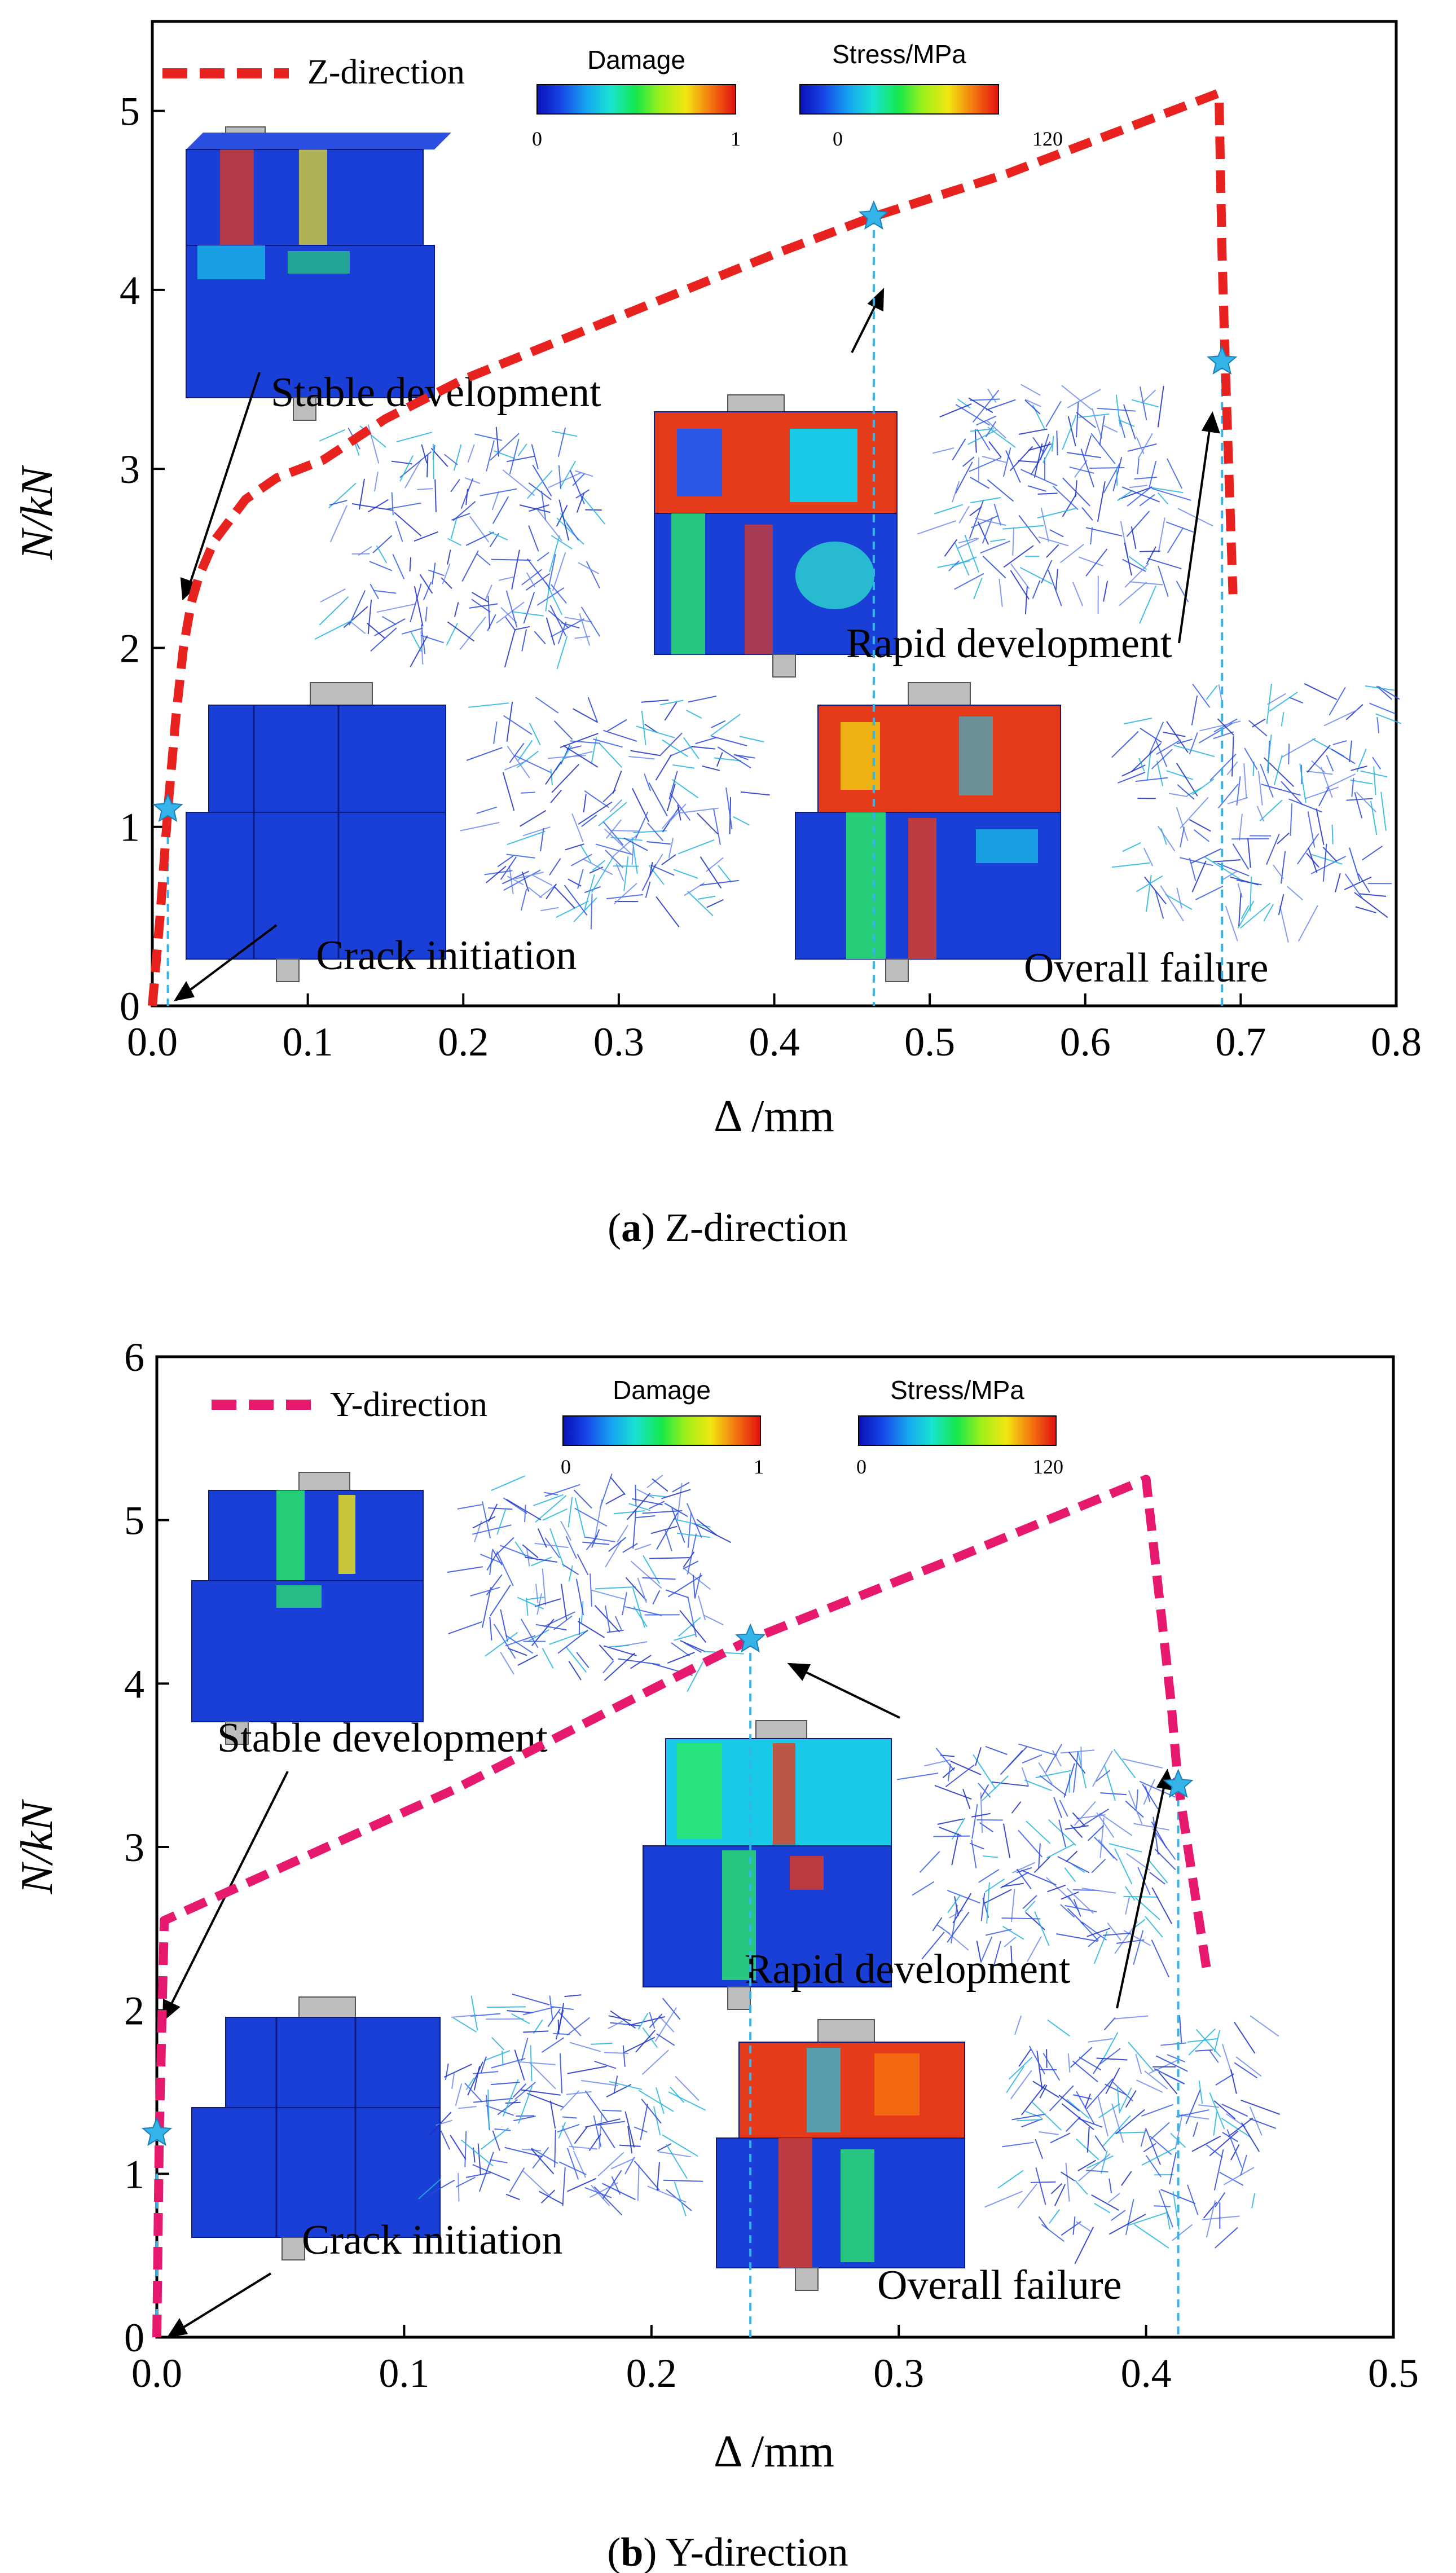 The height and width of the screenshot is (2573, 1456). I want to click on stress-colorbar-min: 0, so click(838, 138).